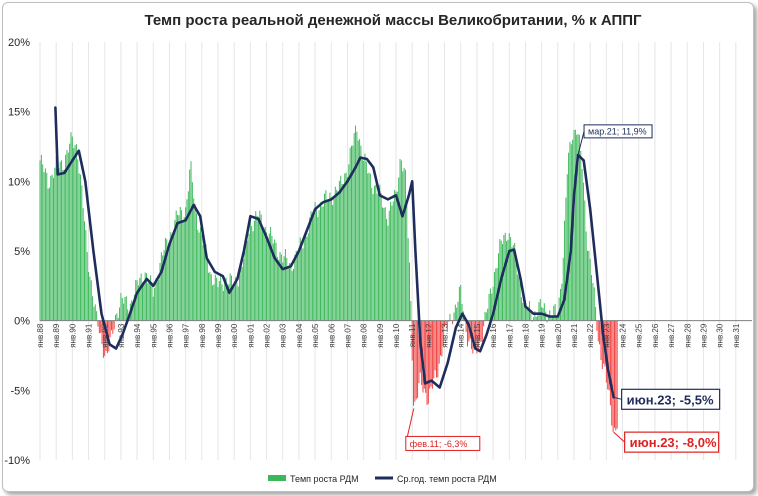 The width and height of the screenshot is (758, 496). I want to click on x-tick-label-21: янв.09, so click(380, 335).